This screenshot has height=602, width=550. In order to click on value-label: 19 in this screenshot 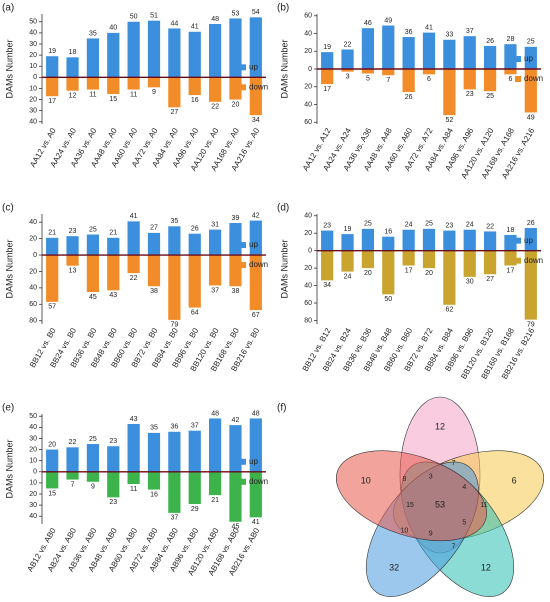, I will do `click(348, 229)`.